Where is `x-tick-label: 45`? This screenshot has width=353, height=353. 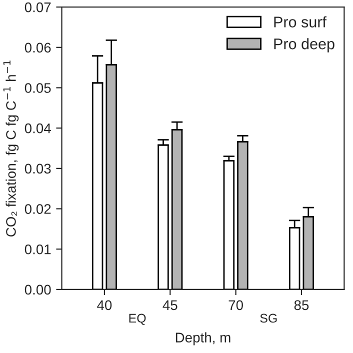 x-tick-label: 45 is located at coordinates (170, 305).